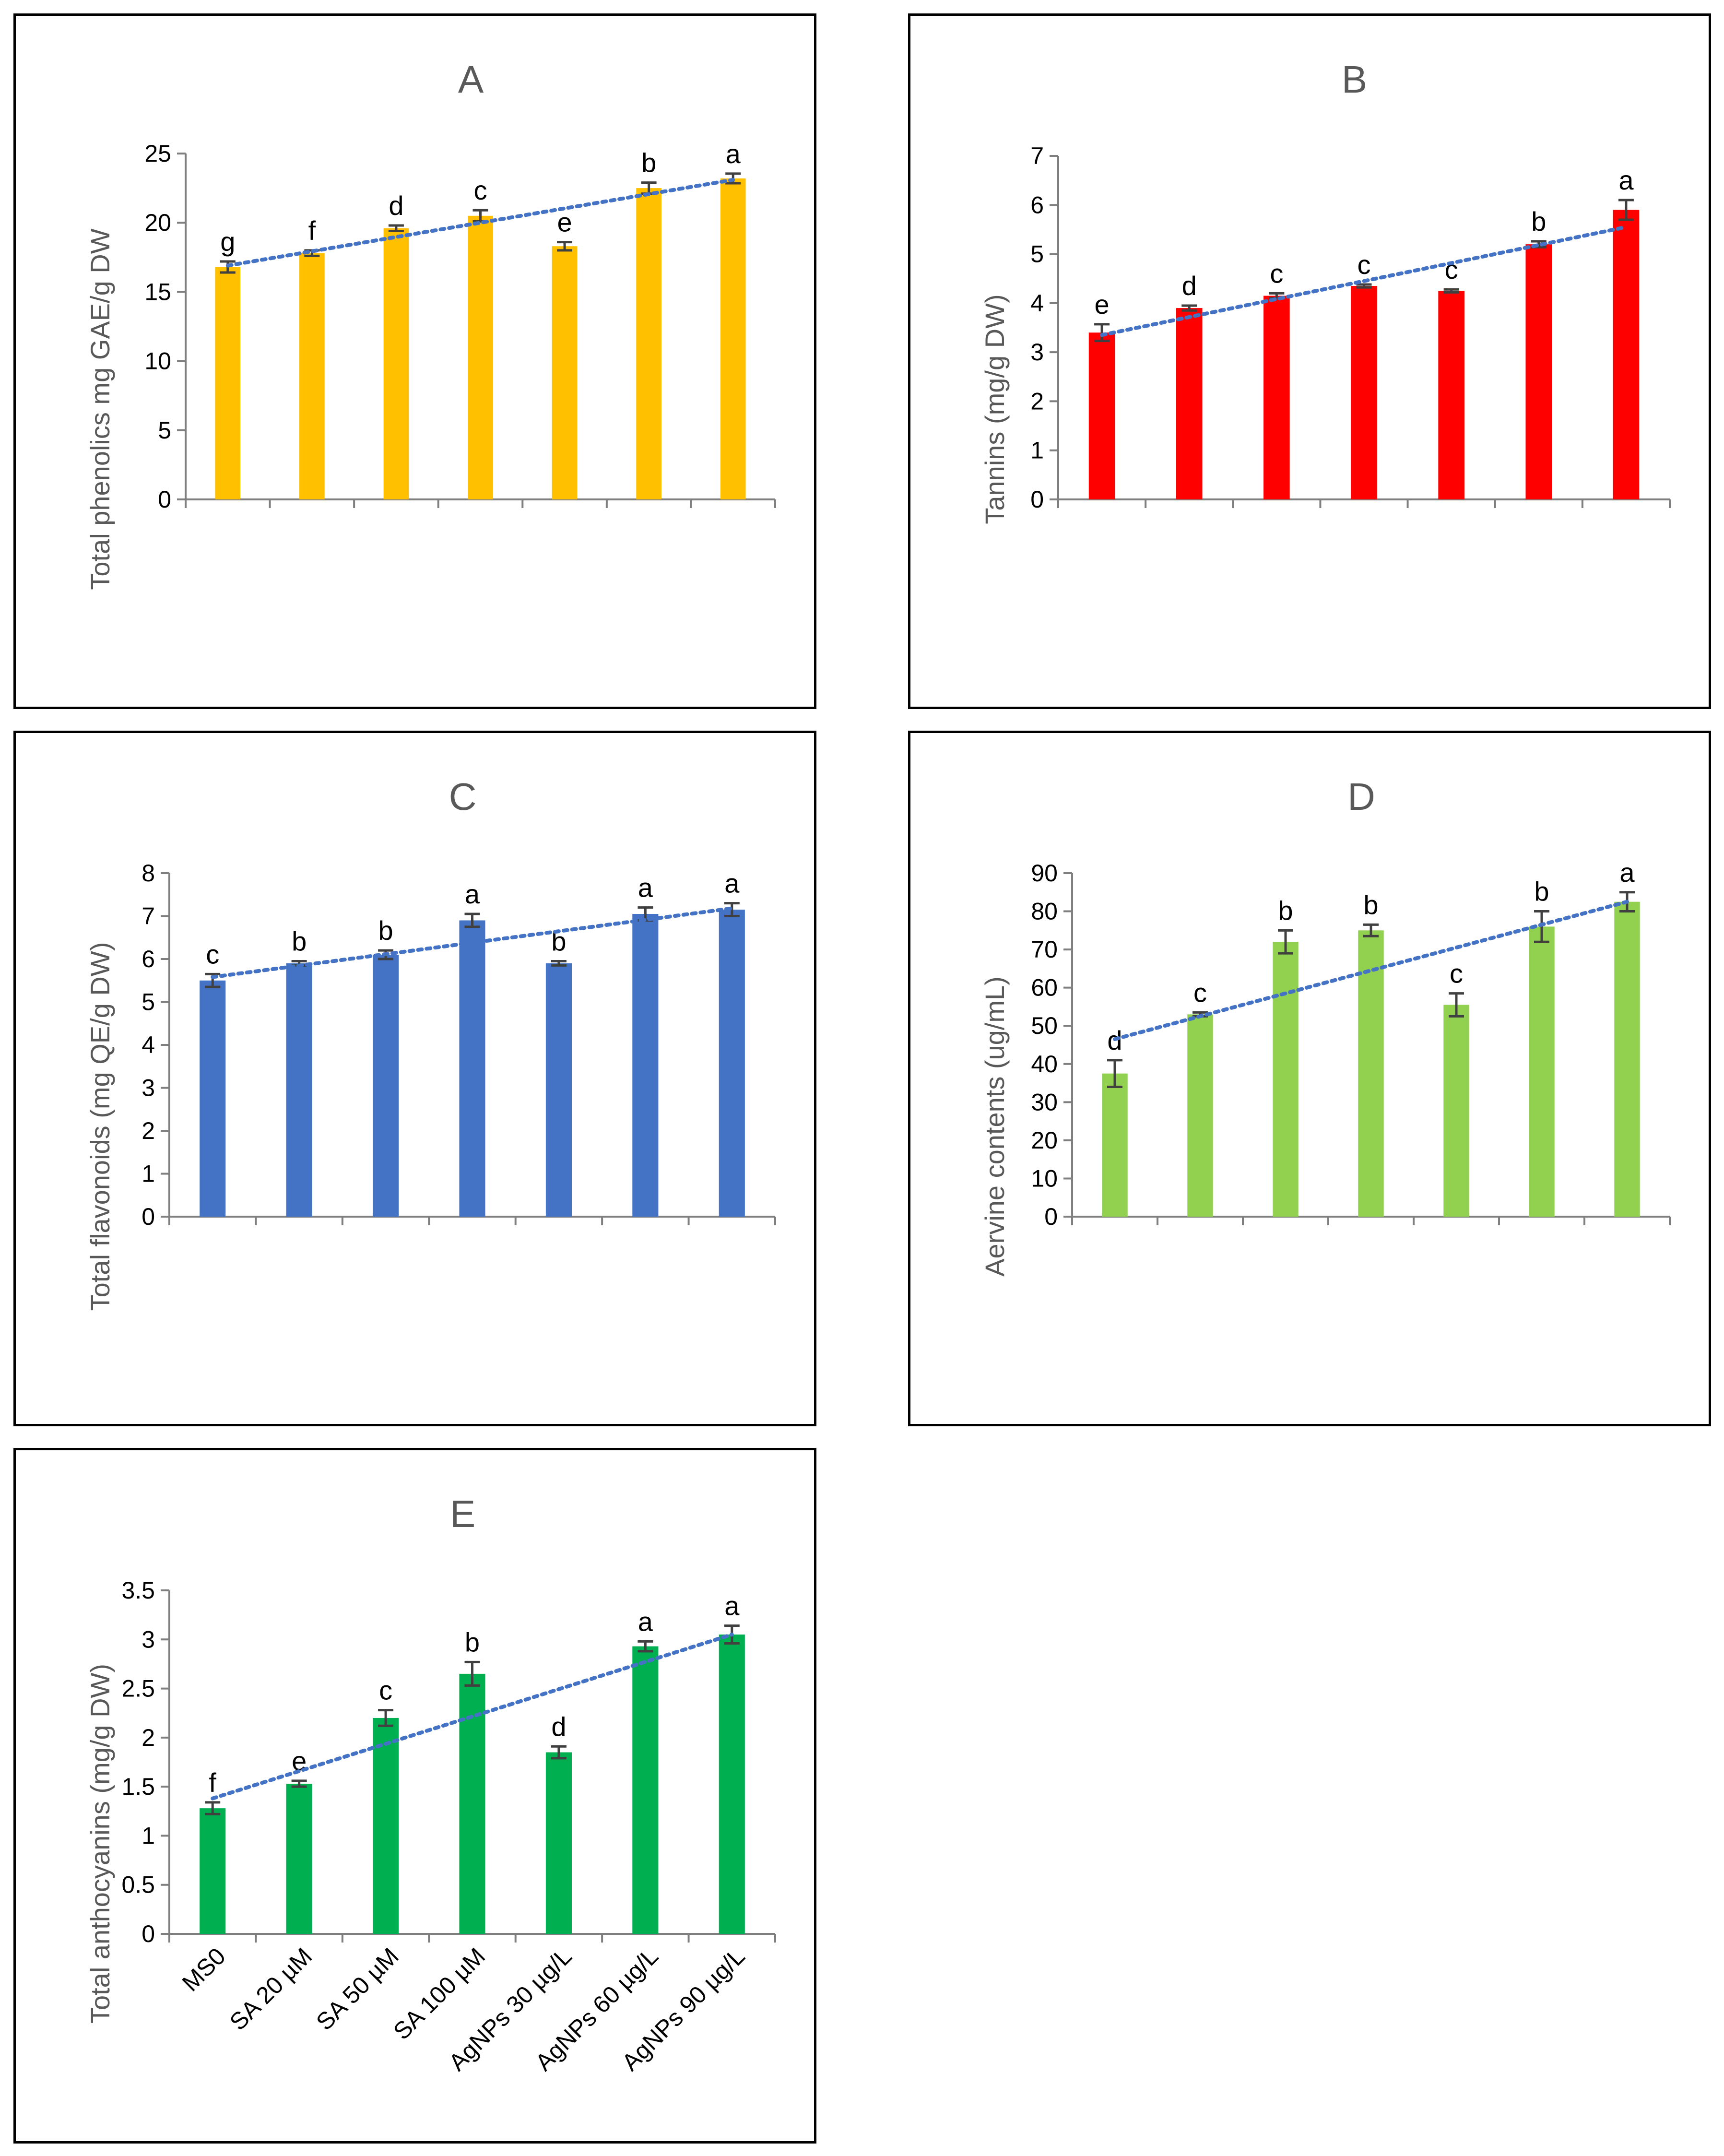 The height and width of the screenshot is (2156, 1724). Describe the element at coordinates (100, 1126) in the screenshot. I see `y-axis-label: Total flavonoids (mg QE/g DW)` at that location.